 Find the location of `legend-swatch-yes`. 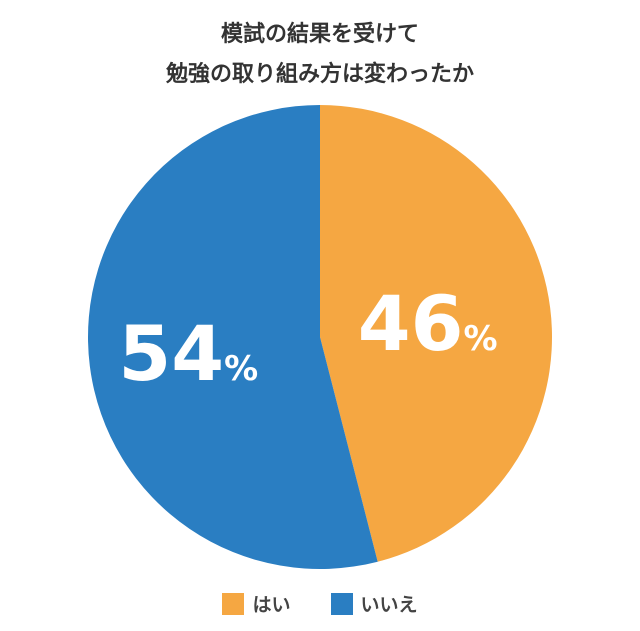

legend-swatch-yes is located at coordinates (233, 603).